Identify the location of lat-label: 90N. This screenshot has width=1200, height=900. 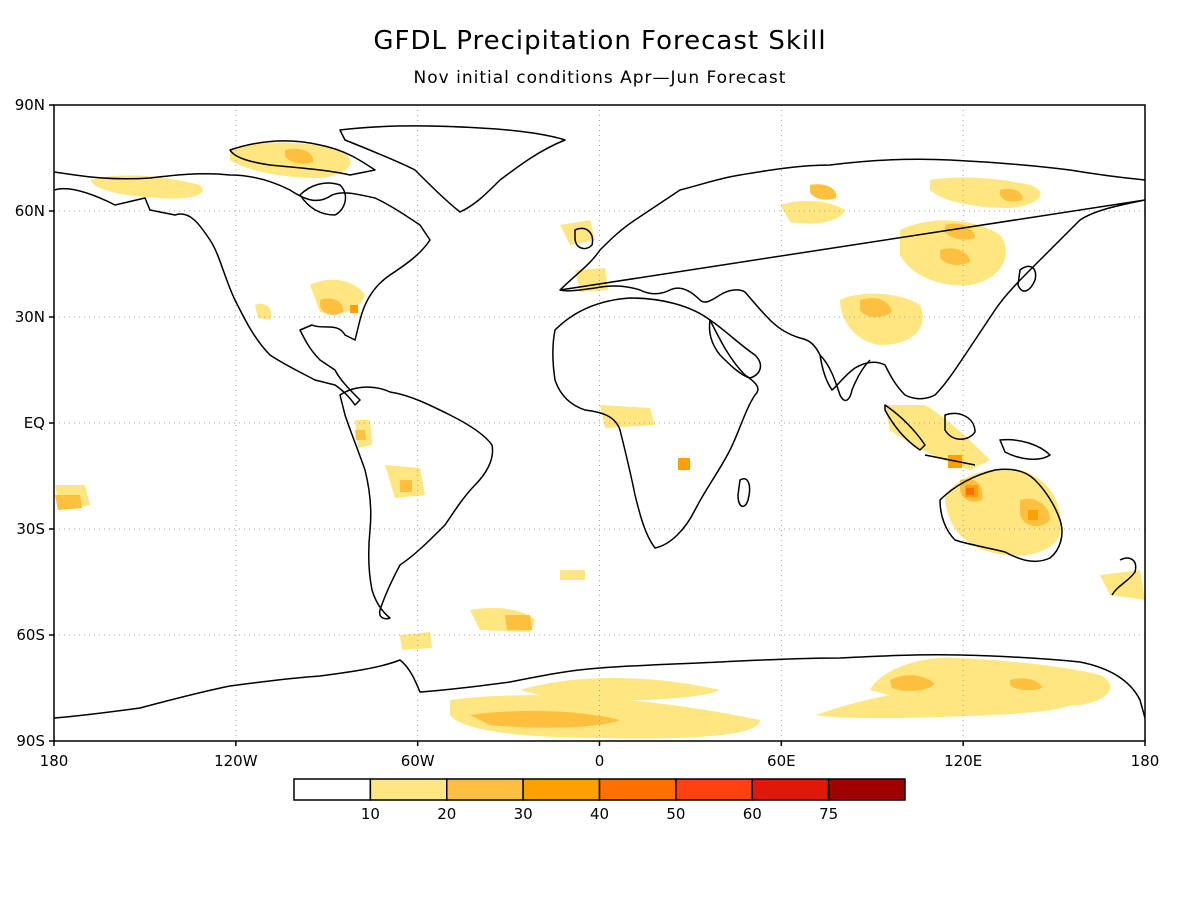
(30, 105).